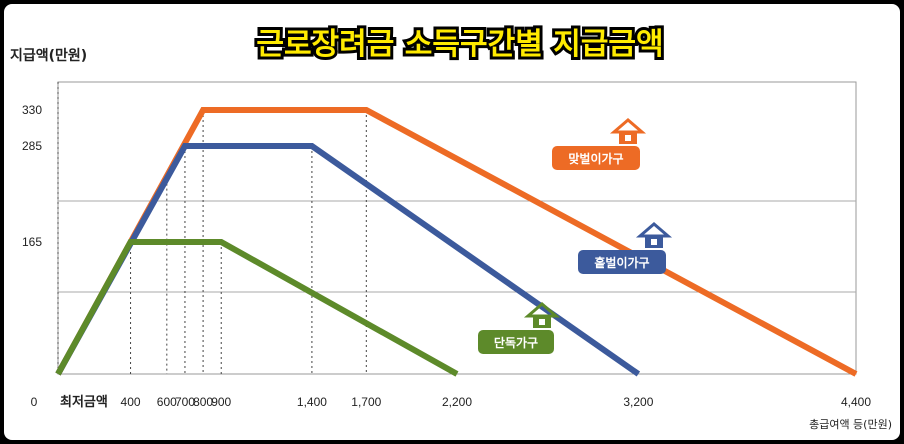  What do you see at coordinates (34, 402) in the screenshot?
I see `x-origin-label: 0` at bounding box center [34, 402].